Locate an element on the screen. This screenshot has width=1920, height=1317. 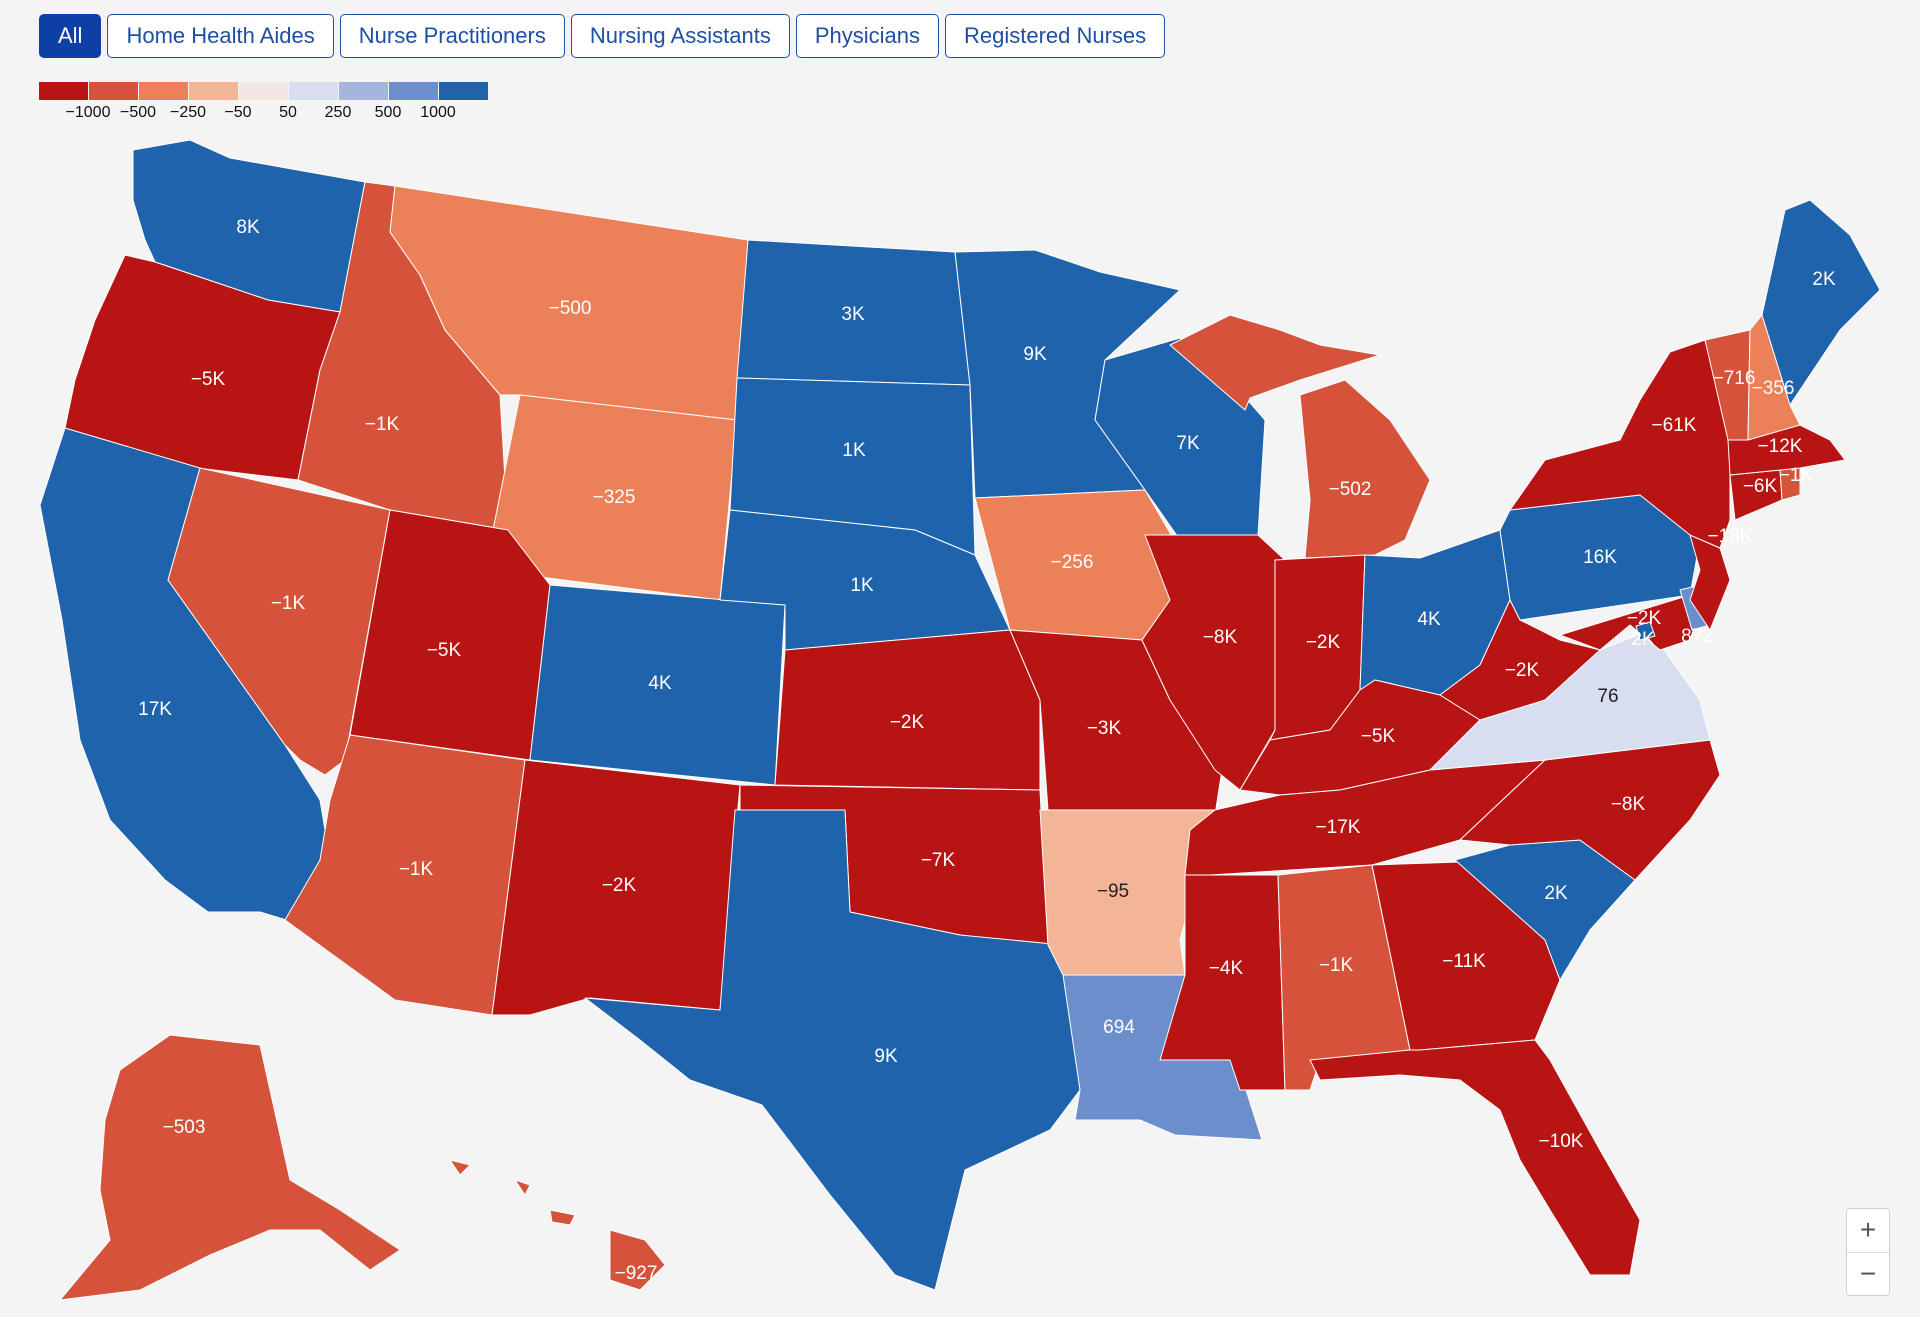
state-label-nm: −2K is located at coordinates (619, 885).